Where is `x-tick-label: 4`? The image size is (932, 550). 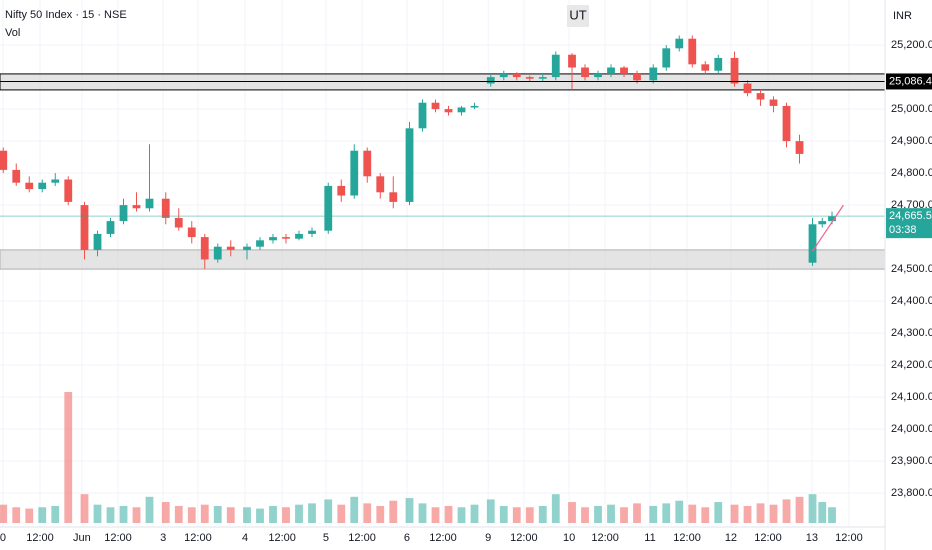 x-tick-label: 4 is located at coordinates (245, 538).